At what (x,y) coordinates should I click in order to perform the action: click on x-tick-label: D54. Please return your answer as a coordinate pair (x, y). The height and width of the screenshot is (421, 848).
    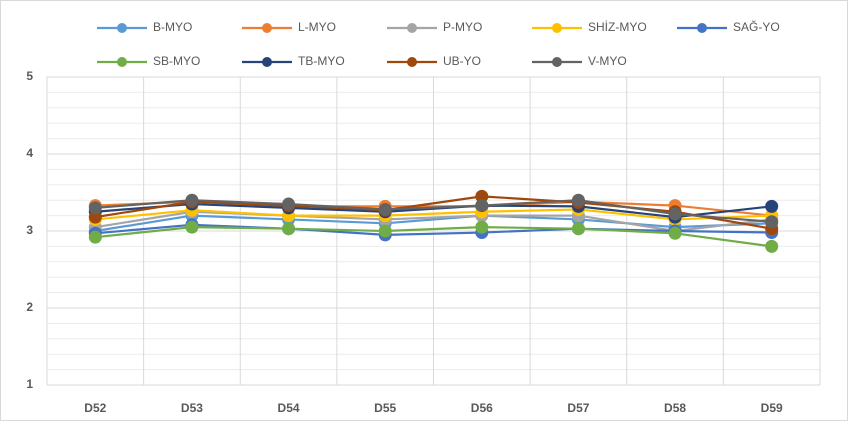
    Looking at the image, I should click on (289, 408).